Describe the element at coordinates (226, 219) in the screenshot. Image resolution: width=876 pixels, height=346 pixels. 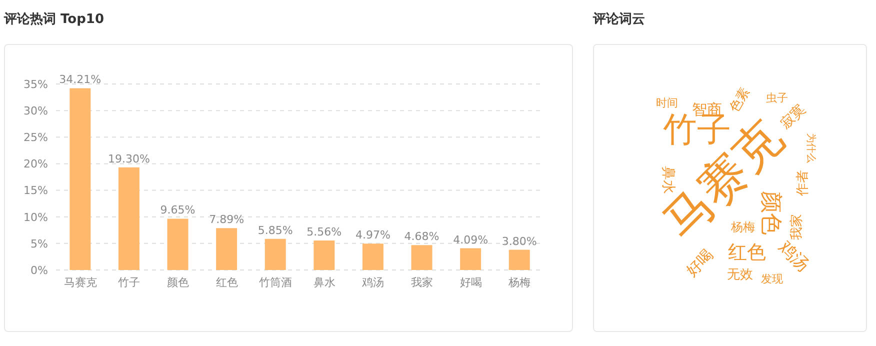
I see `data-label: 7.89%` at that location.